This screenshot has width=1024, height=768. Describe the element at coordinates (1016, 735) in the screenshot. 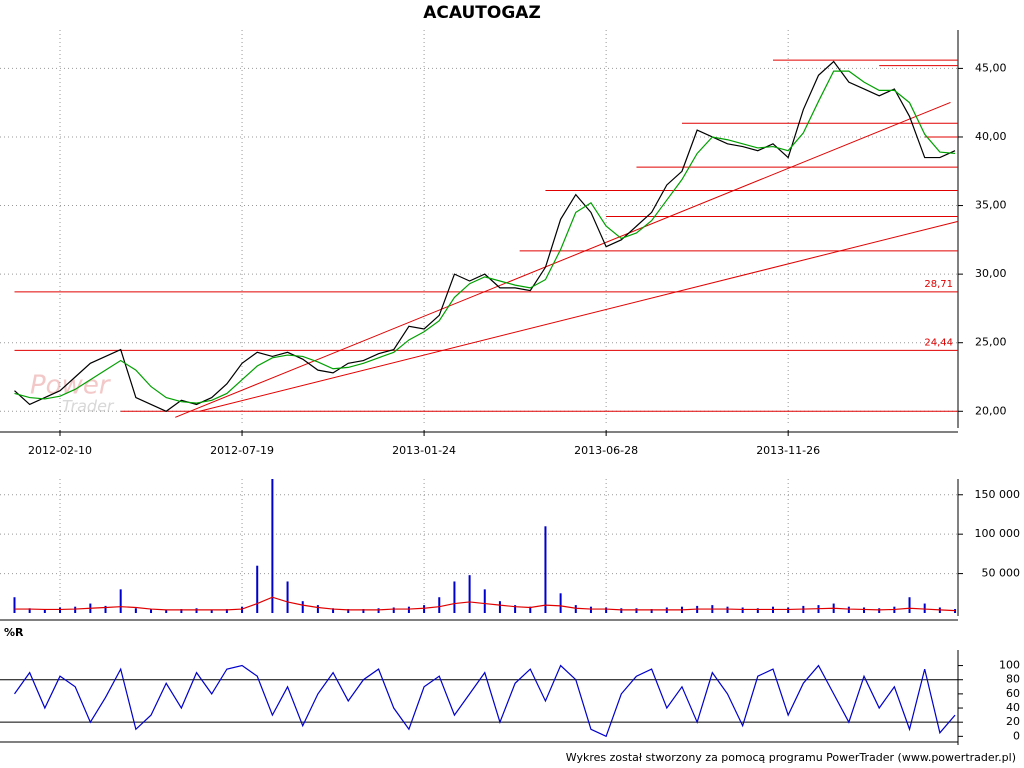

I see `y-tick-label: 0` at that location.